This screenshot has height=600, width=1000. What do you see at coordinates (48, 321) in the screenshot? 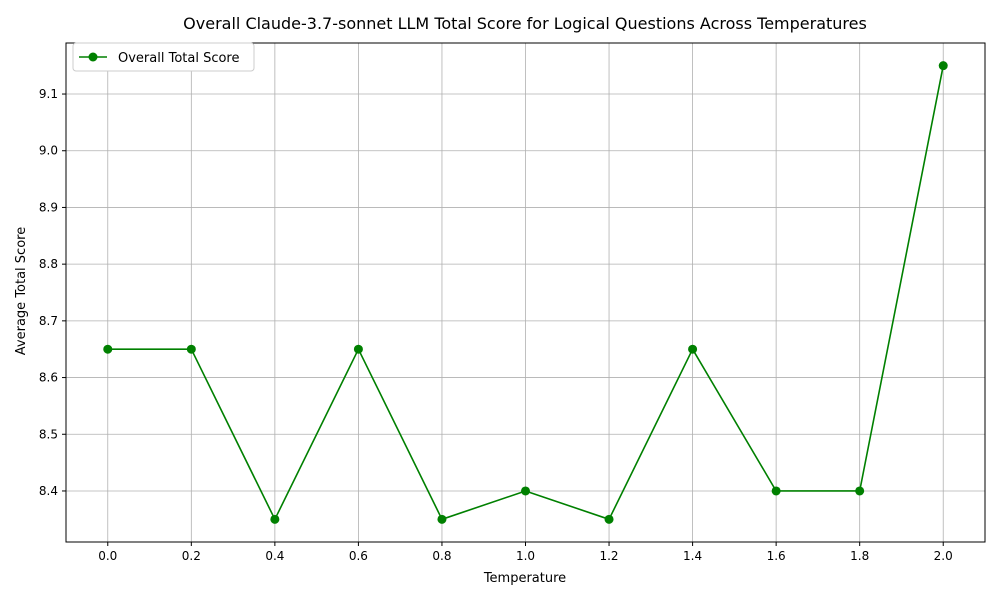
I see `y-tick-label: 8.7` at bounding box center [48, 321].